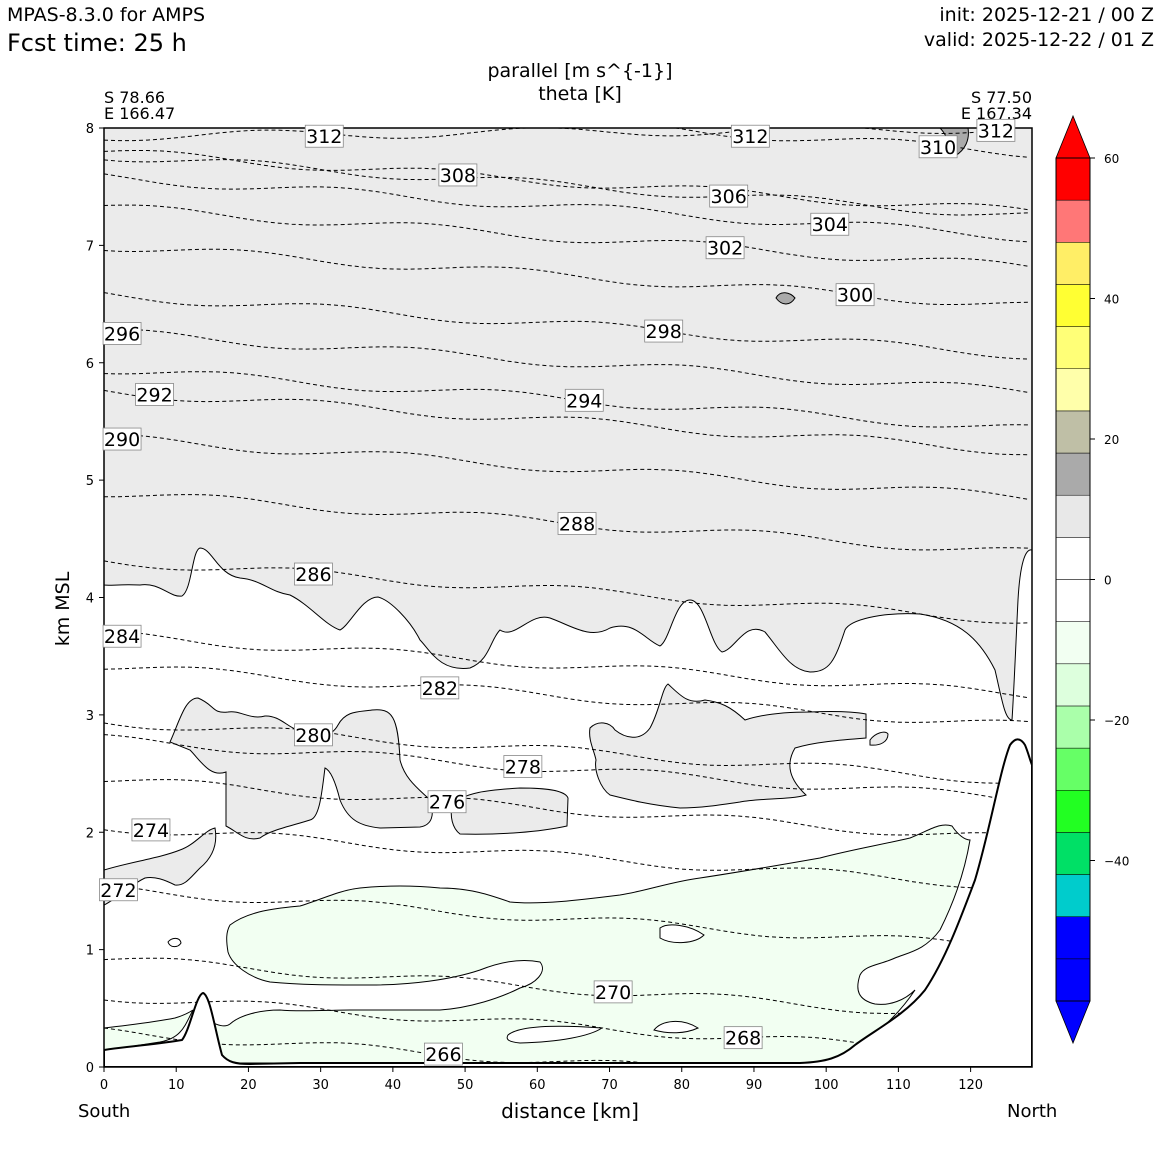 The width and height of the screenshot is (1160, 1160). I want to click on theta-label: 282, so click(440, 688).